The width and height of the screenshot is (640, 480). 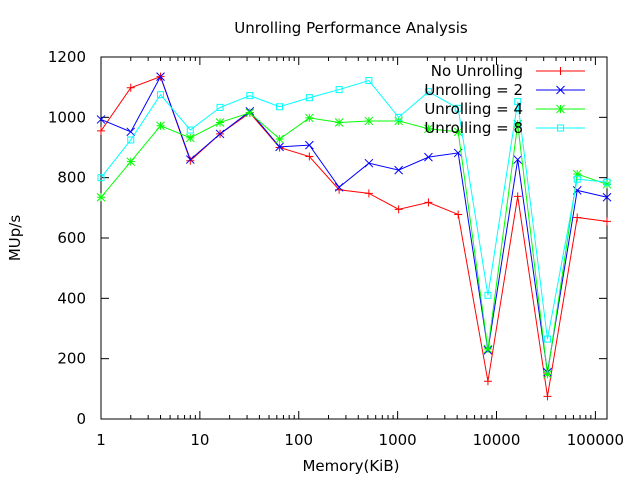 What do you see at coordinates (101, 440) in the screenshot?
I see `x-tick-label: 1` at bounding box center [101, 440].